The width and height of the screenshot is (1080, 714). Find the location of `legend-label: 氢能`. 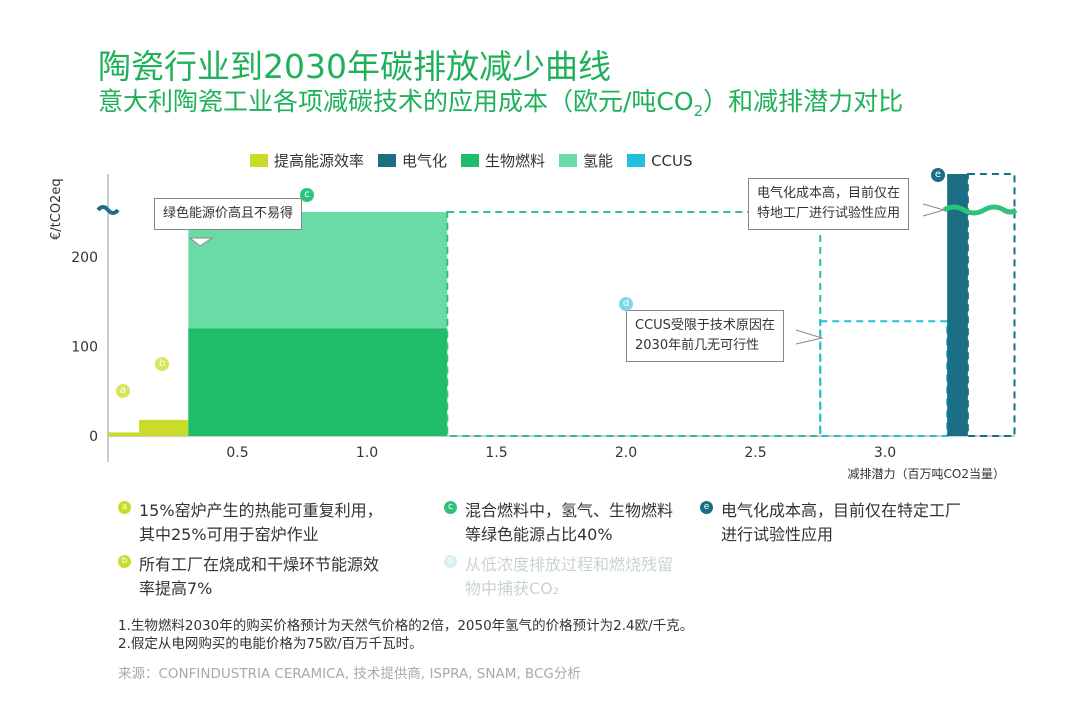

legend-label: 氢能 is located at coordinates (598, 161).